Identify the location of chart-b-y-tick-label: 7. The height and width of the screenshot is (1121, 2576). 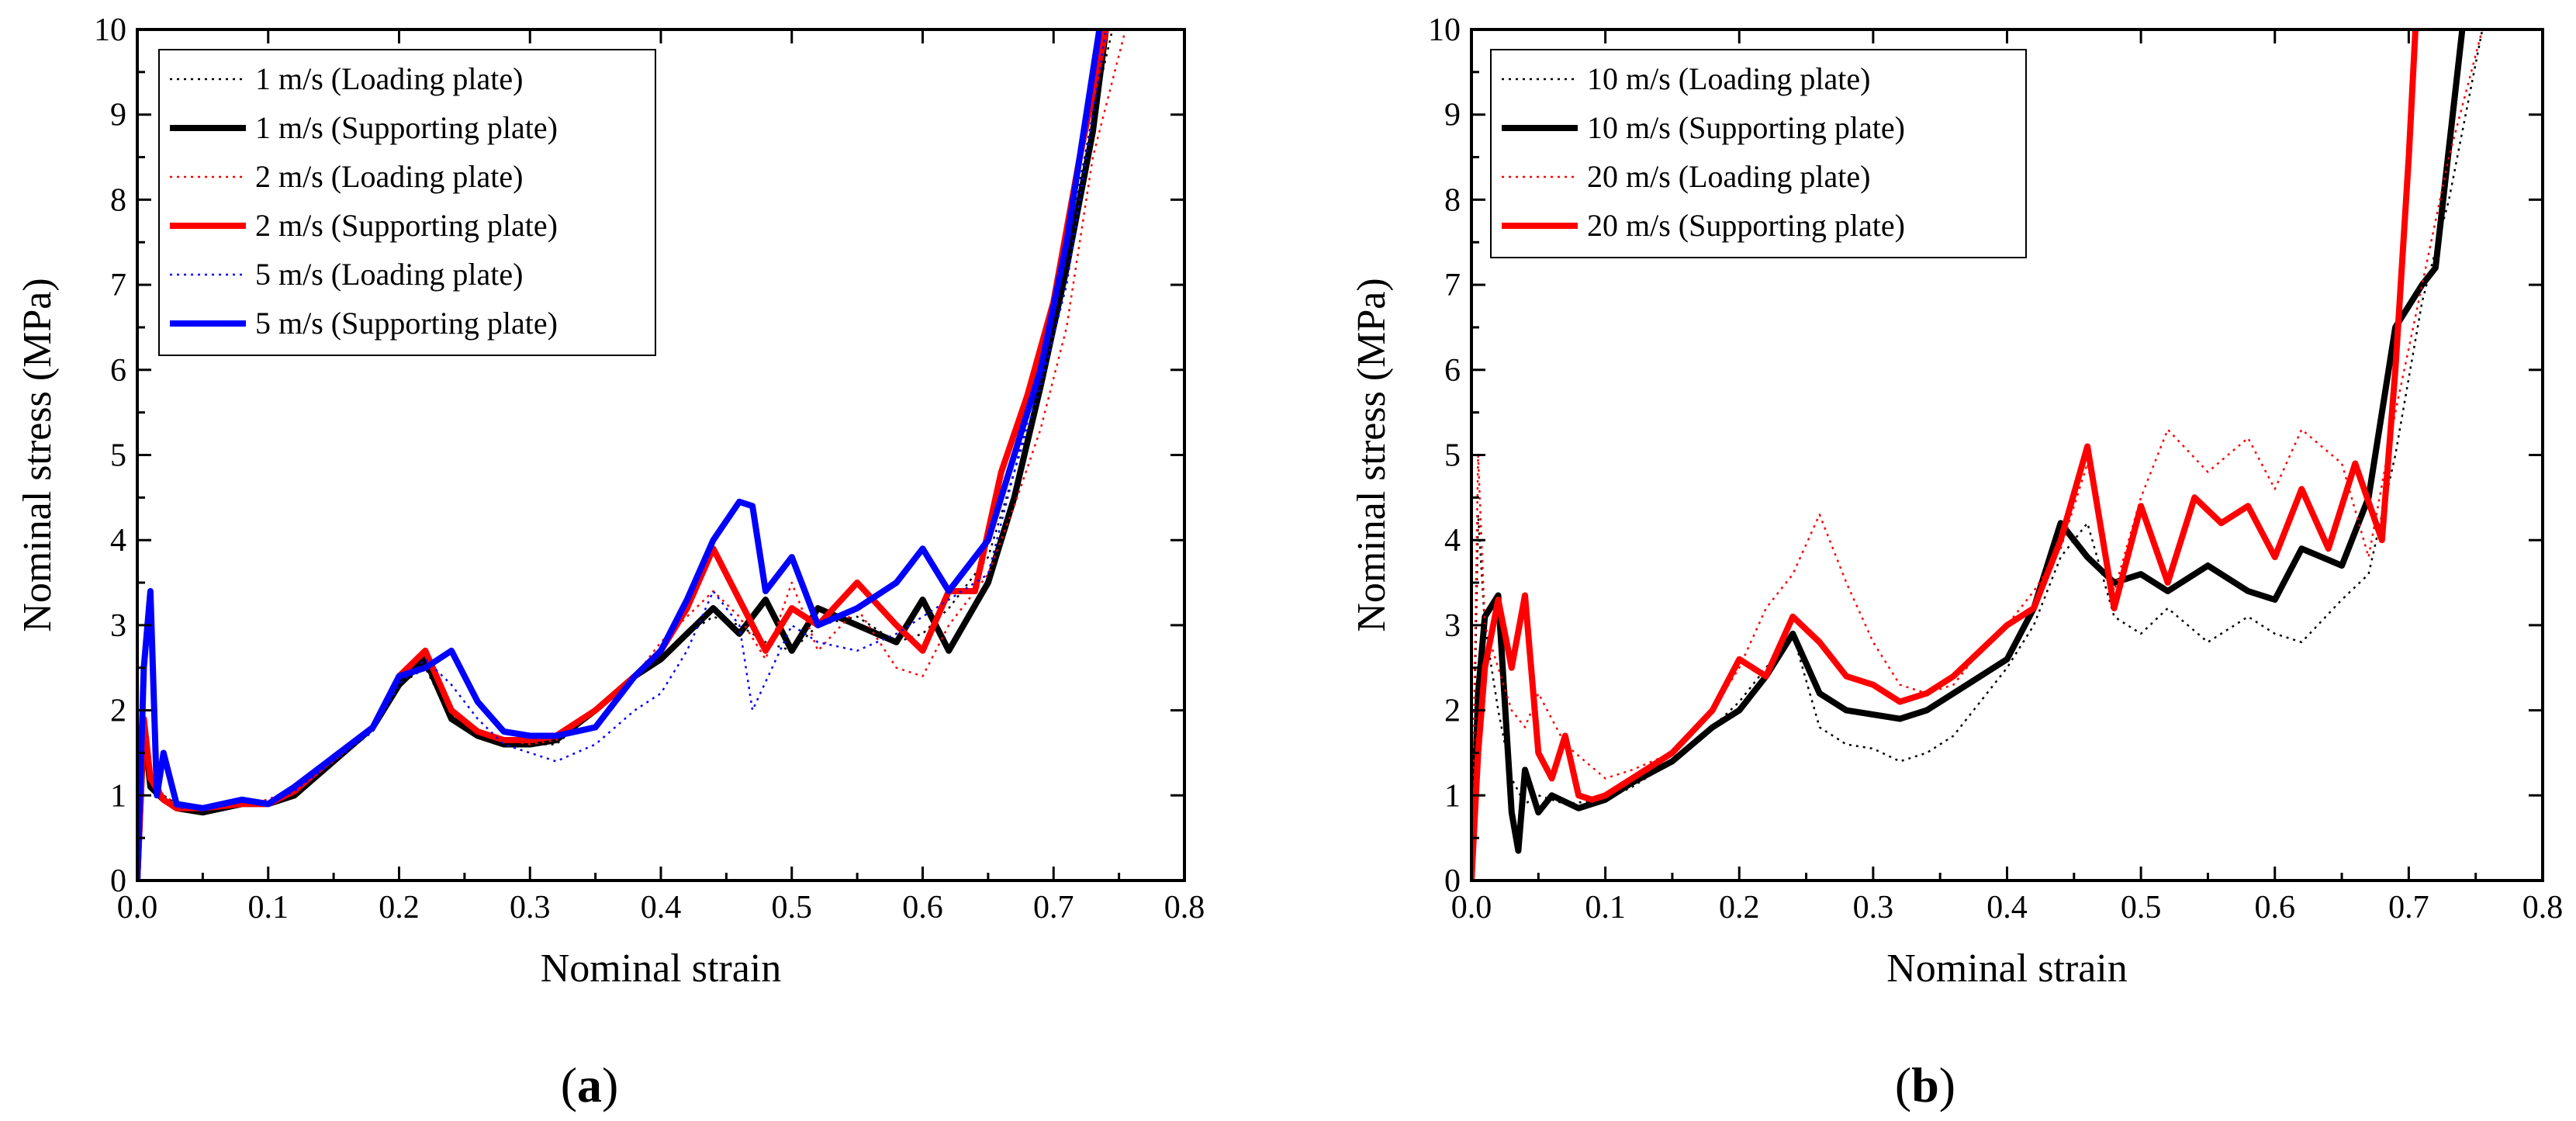
(1452, 285).